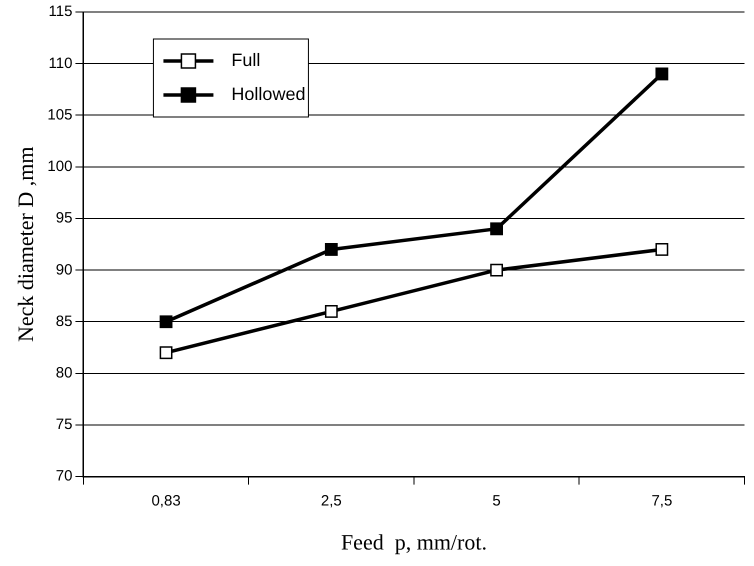  Describe the element at coordinates (331, 501) in the screenshot. I see `x-tick-label: 2,5` at that location.